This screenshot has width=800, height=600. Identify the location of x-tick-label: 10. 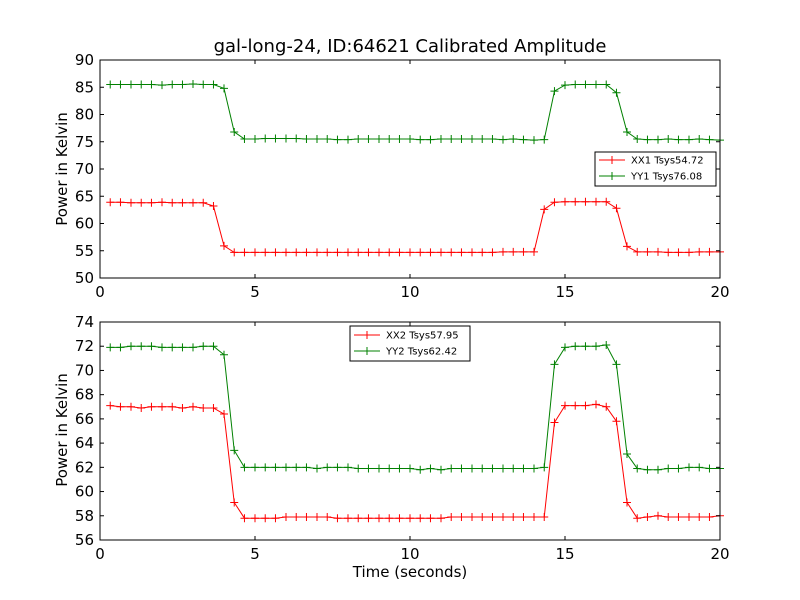
(409, 554).